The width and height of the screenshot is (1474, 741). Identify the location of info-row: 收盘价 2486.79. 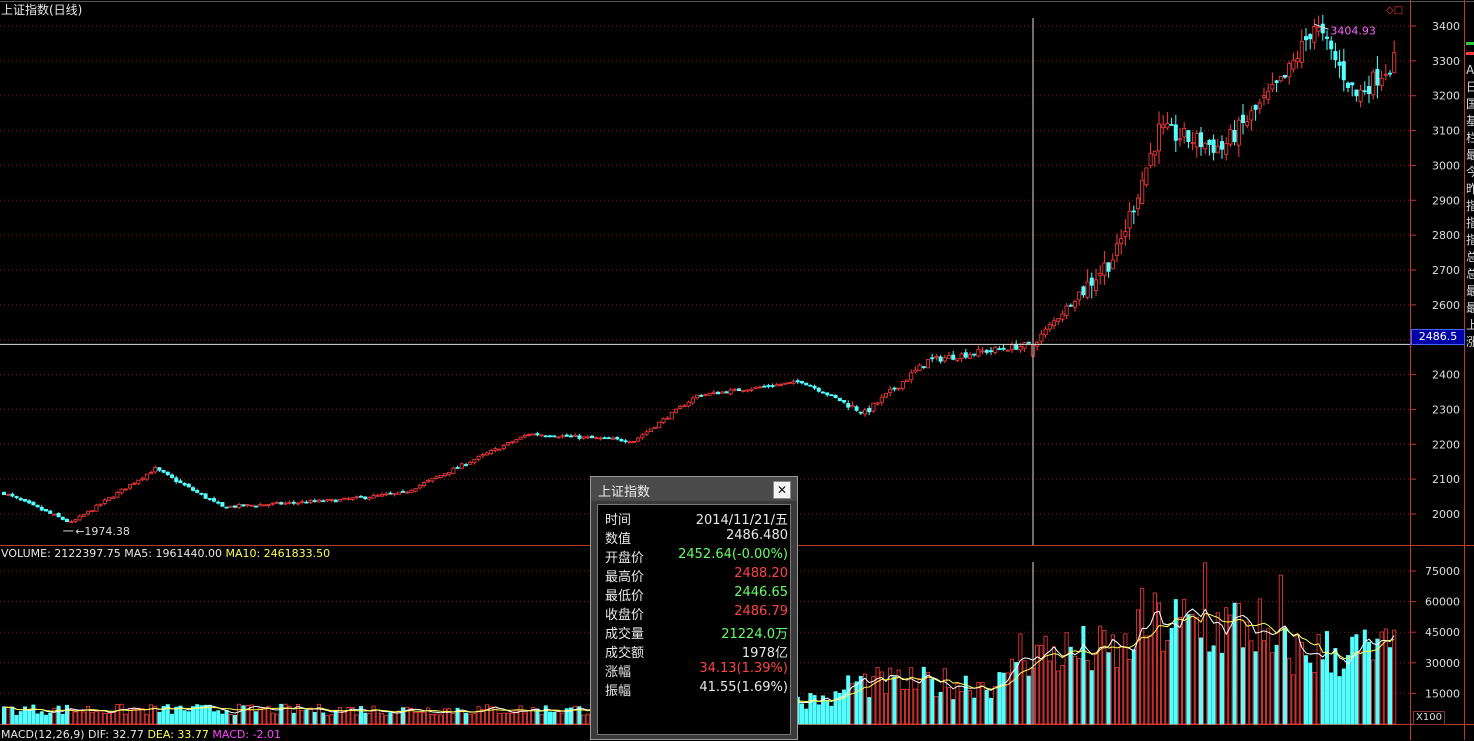
(694, 613).